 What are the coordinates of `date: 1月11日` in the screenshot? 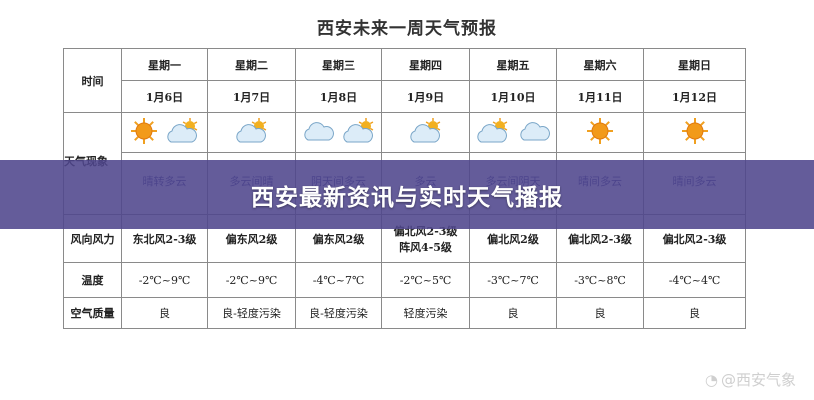 It's located at (600, 97).